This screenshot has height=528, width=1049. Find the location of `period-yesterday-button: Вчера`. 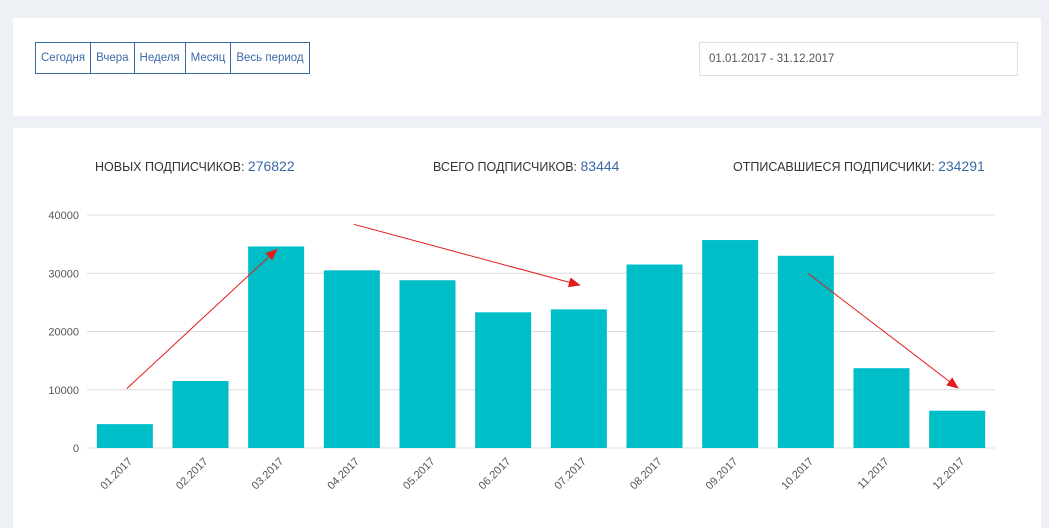

period-yesterday-button: Вчера is located at coordinates (113, 58).